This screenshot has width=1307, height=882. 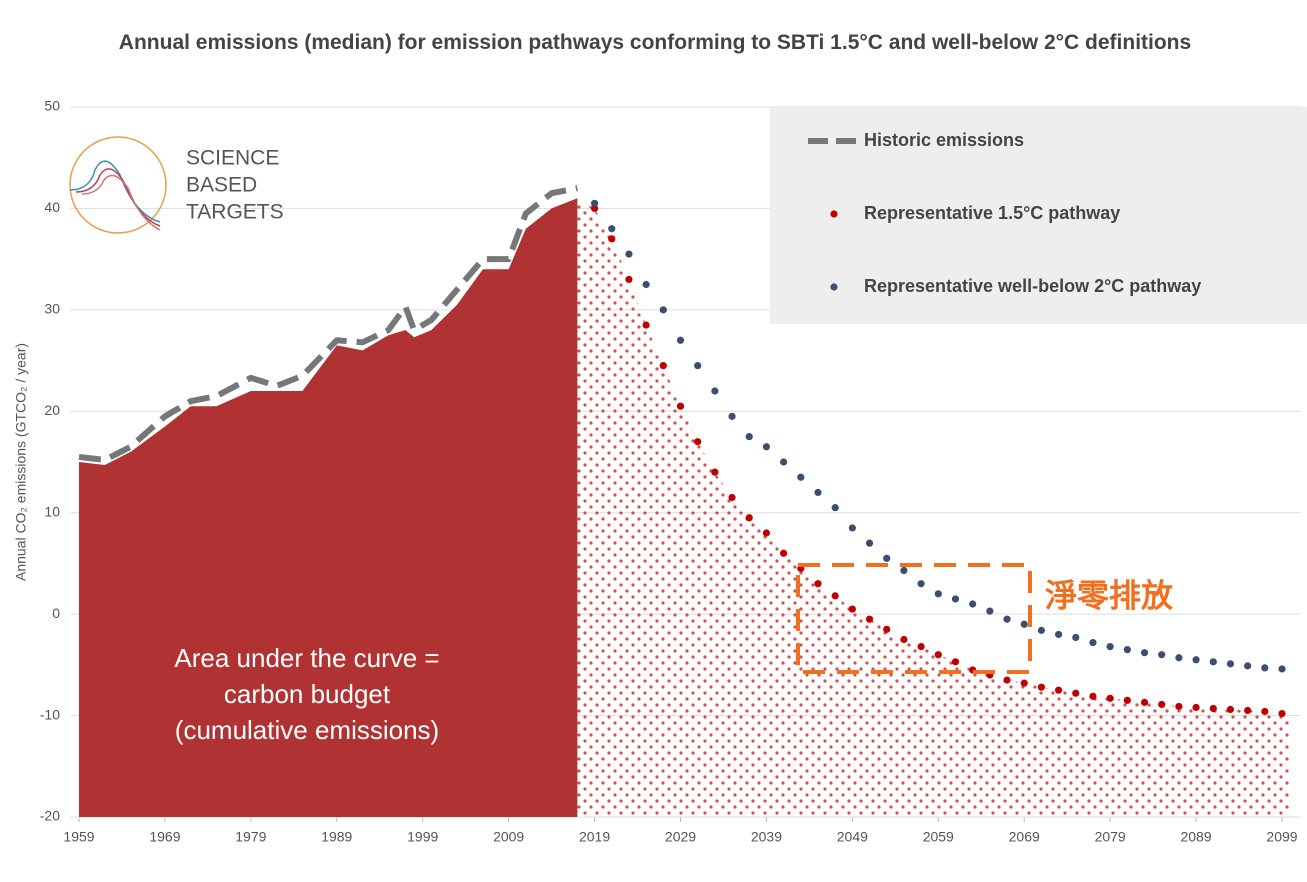 What do you see at coordinates (422, 837) in the screenshot?
I see `x-tick-label: 1999` at bounding box center [422, 837].